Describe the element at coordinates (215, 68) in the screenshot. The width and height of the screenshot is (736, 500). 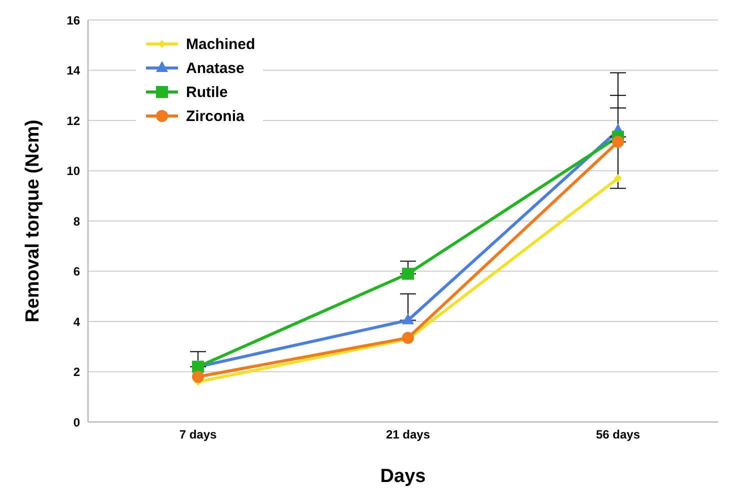
I see `legend-label: Anatase` at that location.